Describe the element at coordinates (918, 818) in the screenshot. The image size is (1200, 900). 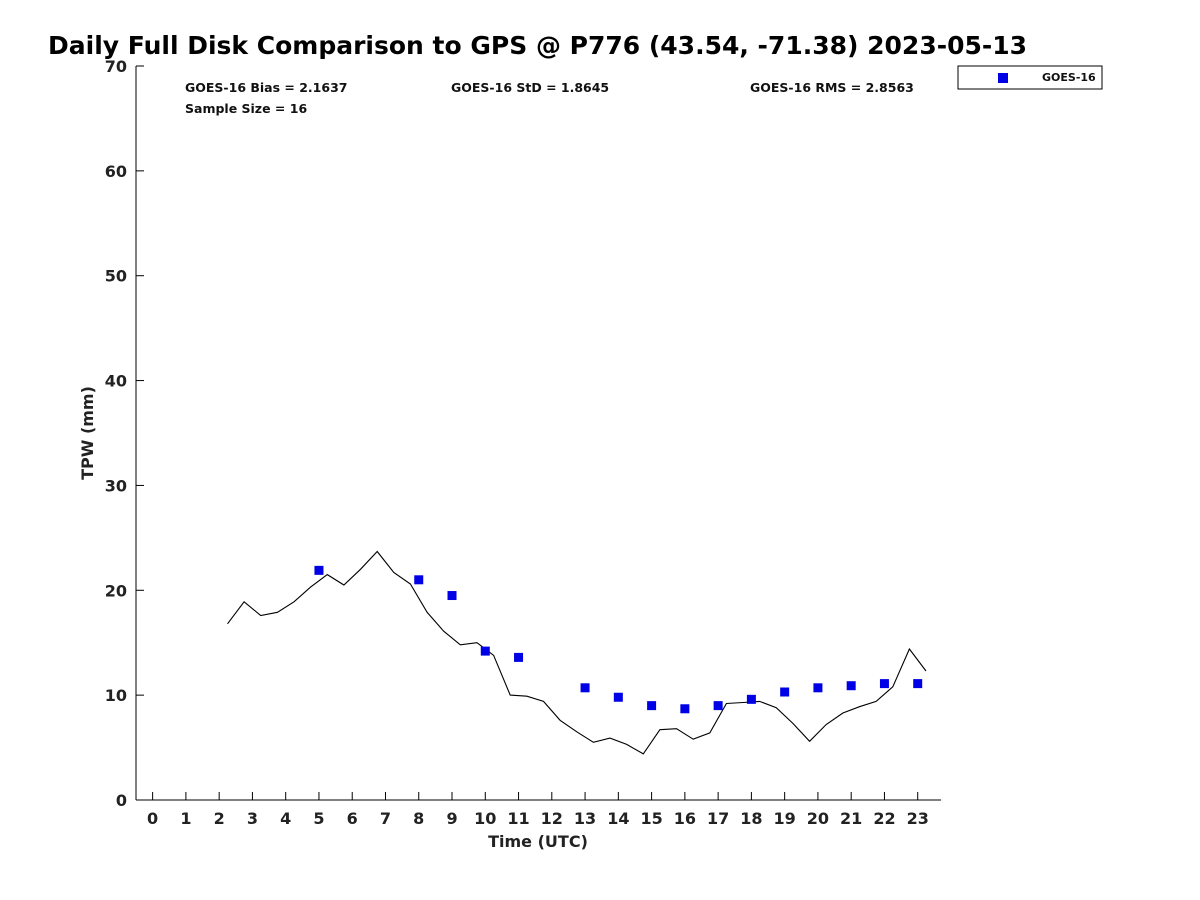
I see `x-tick-label: 23` at that location.